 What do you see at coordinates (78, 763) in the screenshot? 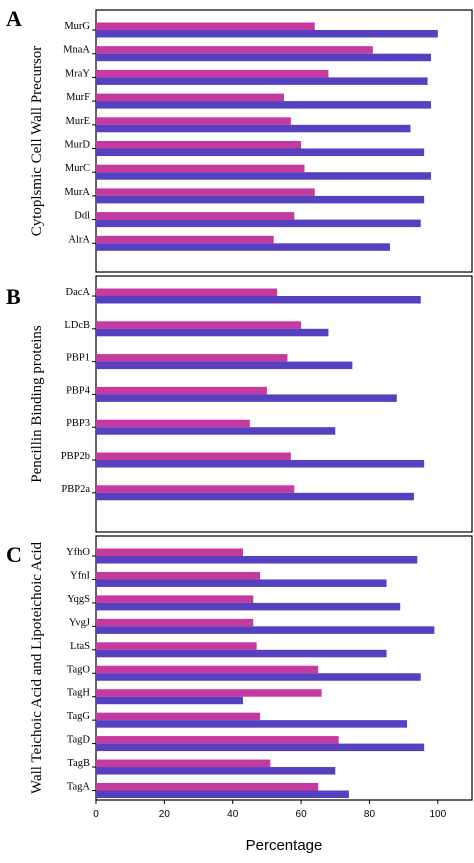
I see `category-label: TagB` at bounding box center [78, 763].